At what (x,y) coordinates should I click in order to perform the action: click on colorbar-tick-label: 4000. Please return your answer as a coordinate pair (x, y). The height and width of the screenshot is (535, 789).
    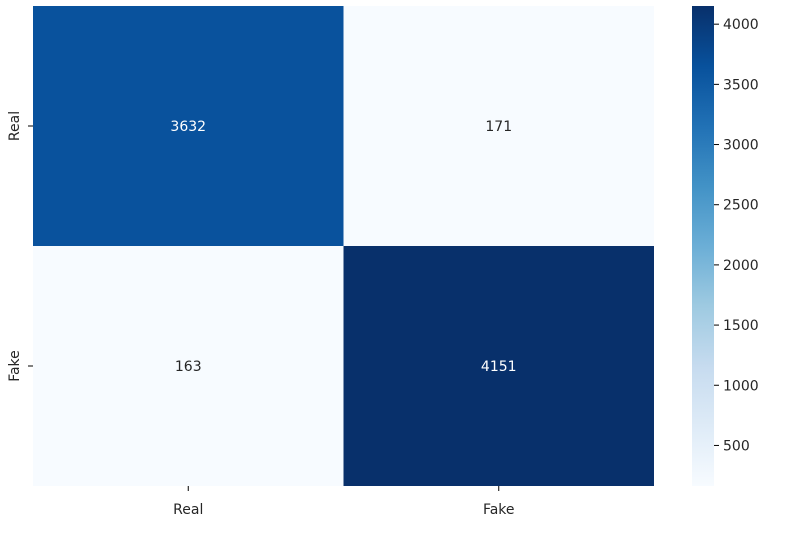
    Looking at the image, I should click on (741, 25).